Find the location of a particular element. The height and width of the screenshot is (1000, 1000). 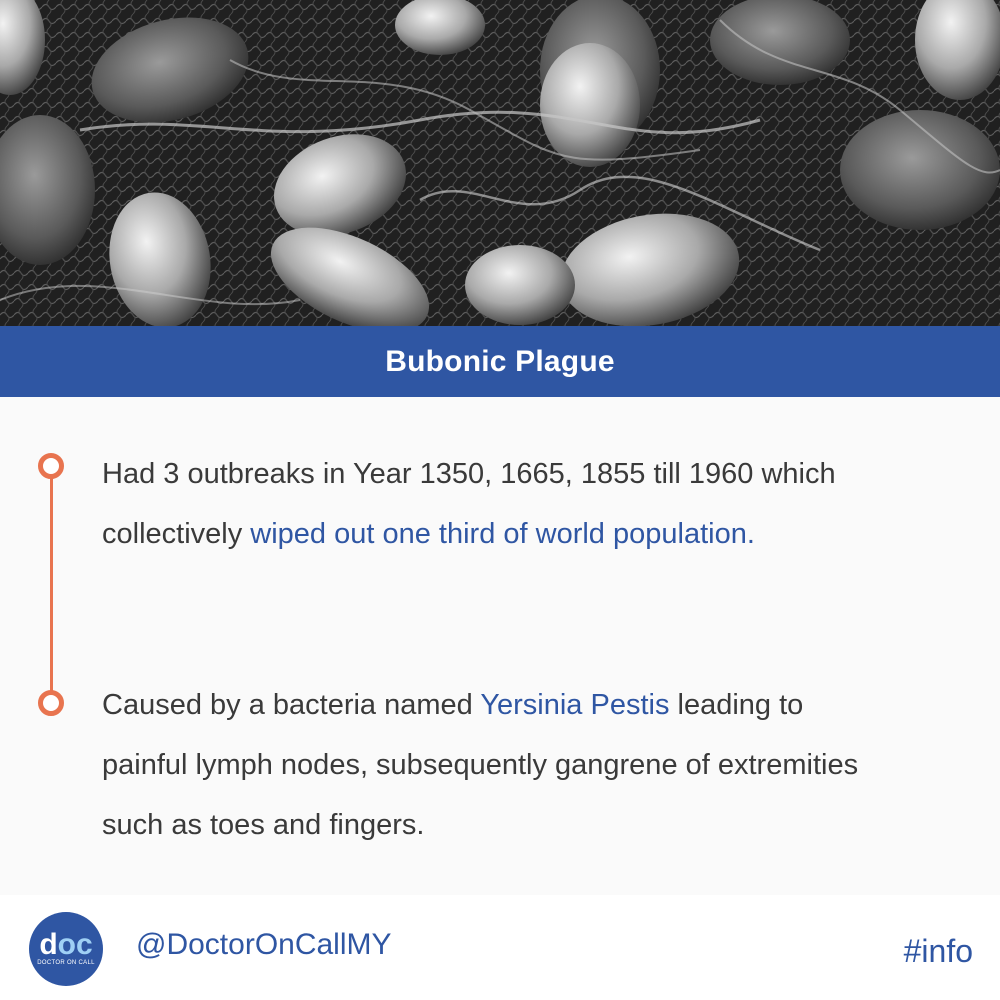

point-cause-text: Caused by a bacteria named is located at coordinates (291, 705).